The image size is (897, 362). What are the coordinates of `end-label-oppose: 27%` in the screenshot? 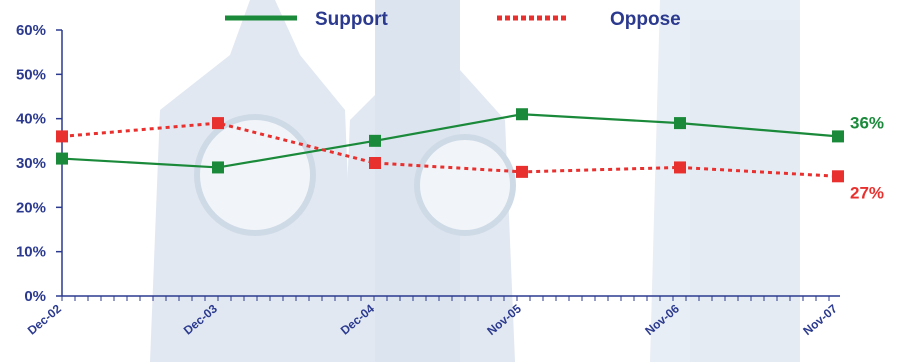 It's located at (867, 192).